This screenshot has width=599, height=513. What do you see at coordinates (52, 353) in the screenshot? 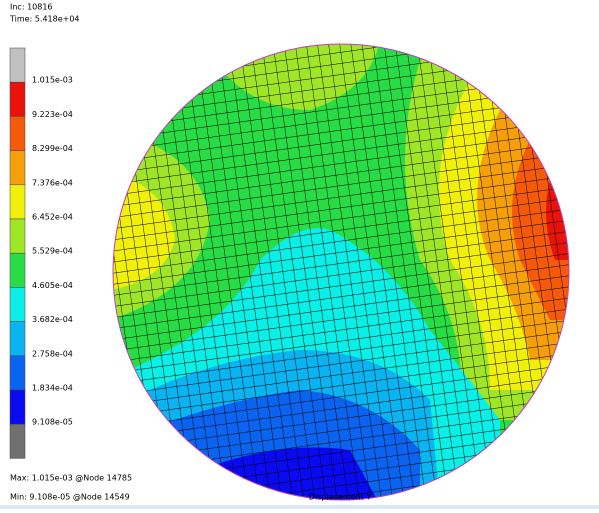
I see `legend-label: 2.758e-04` at bounding box center [52, 353].